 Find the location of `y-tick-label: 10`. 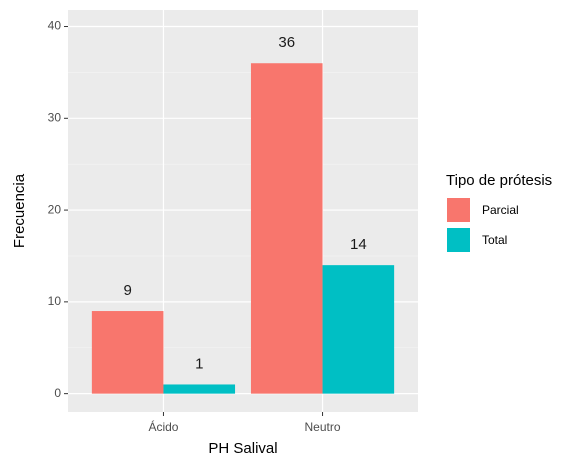

y-tick-label: 10 is located at coordinates (55, 301).